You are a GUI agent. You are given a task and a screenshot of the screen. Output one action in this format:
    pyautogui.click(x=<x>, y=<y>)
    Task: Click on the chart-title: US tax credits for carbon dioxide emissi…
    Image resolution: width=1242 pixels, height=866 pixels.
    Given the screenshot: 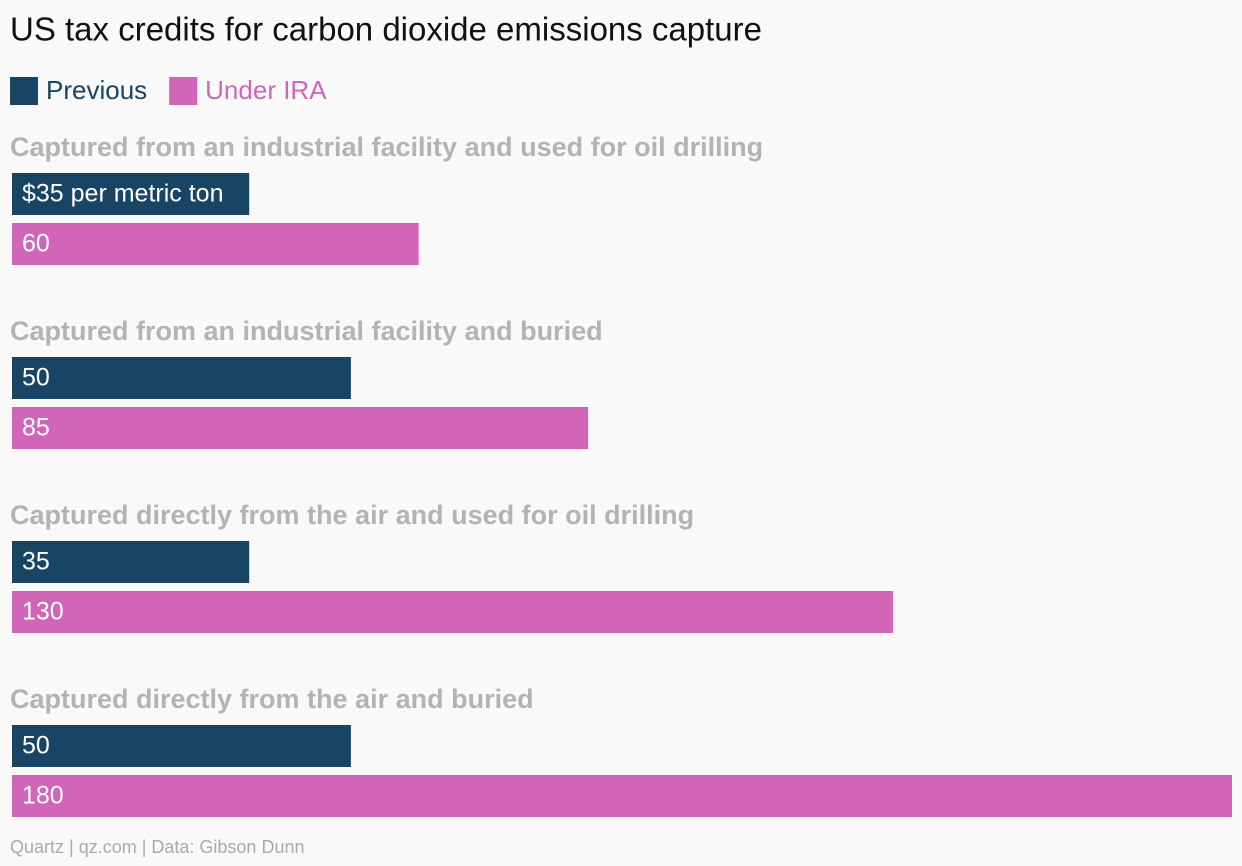 What is the action you would take?
    pyautogui.click(x=386, y=29)
    